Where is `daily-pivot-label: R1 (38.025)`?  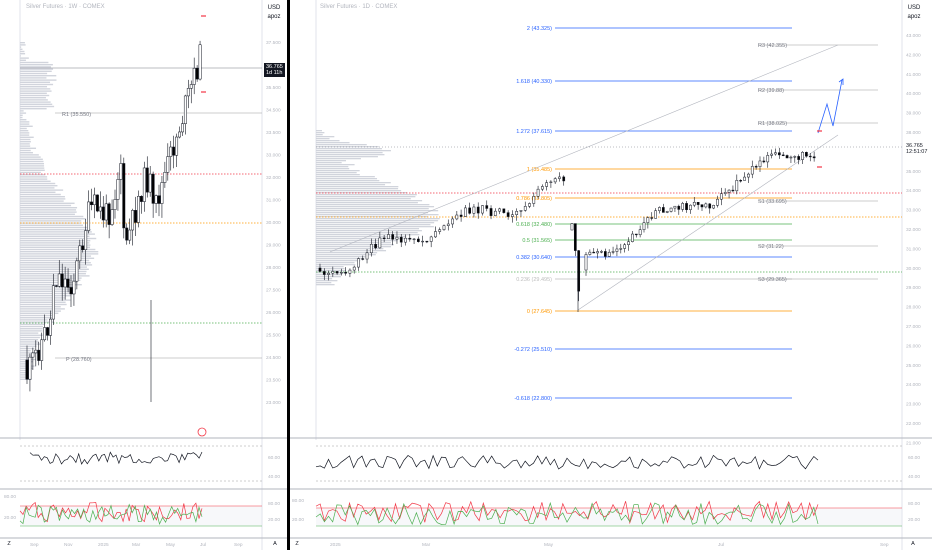
daily-pivot-label: R1 (38.025) is located at coordinates (772, 124).